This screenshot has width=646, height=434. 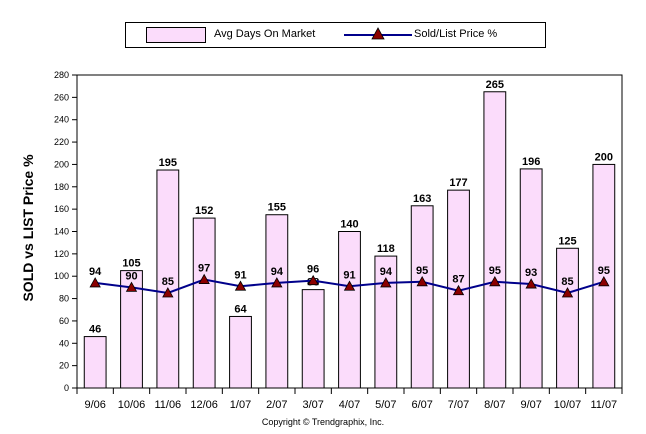 What do you see at coordinates (66, 388) in the screenshot?
I see `y-tick-label: 0` at bounding box center [66, 388].